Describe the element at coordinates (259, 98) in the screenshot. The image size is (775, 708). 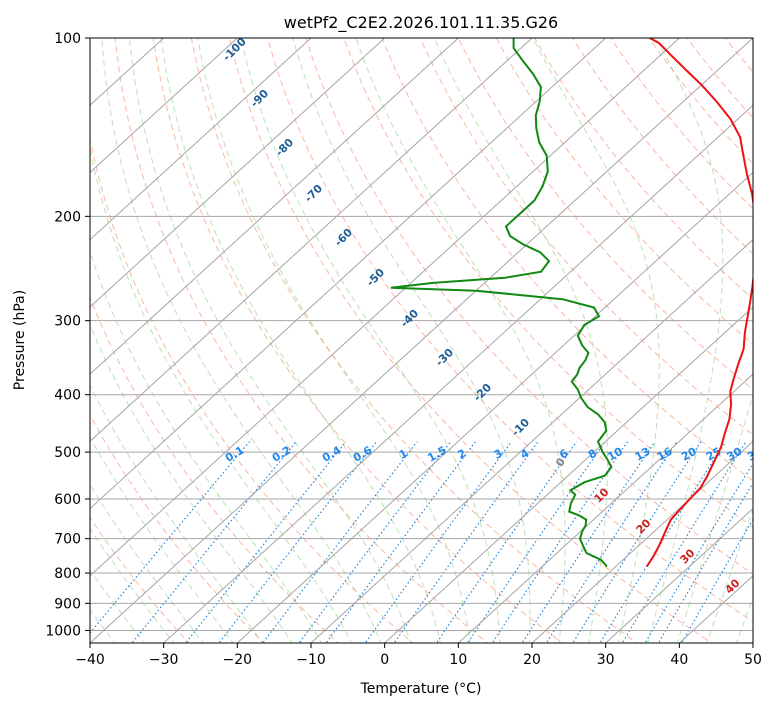
I see `dry-adiabat-label: -90` at that location.